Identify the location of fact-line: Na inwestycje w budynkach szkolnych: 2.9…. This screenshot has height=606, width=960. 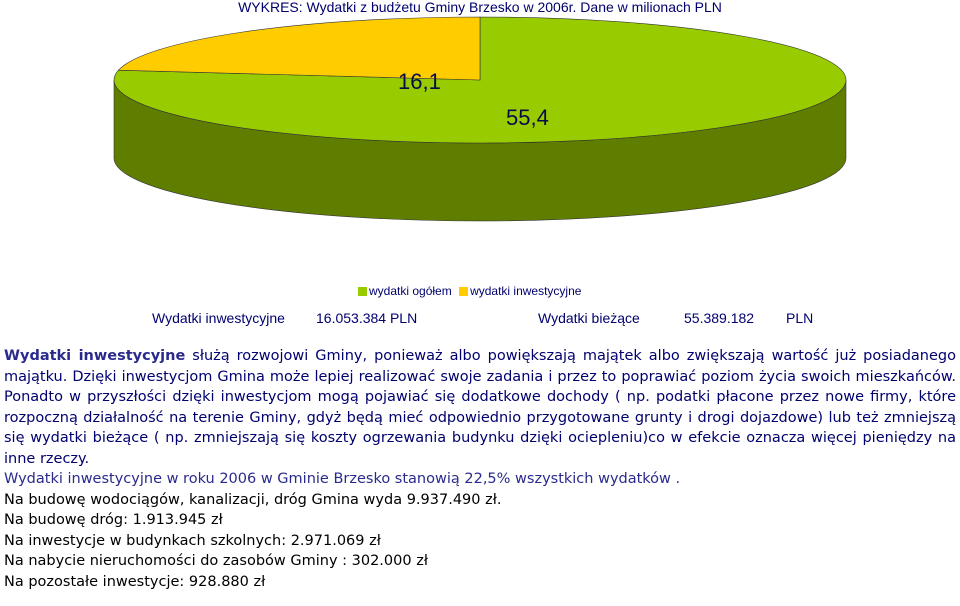
(192, 540).